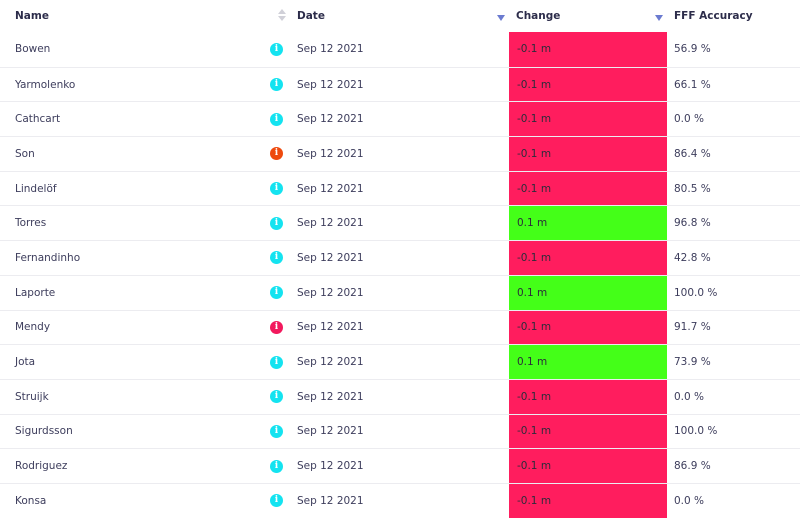 The height and width of the screenshot is (518, 800). Describe the element at coordinates (692, 49) in the screenshot. I see `fff-accuracy-value: 56.9 %` at that location.